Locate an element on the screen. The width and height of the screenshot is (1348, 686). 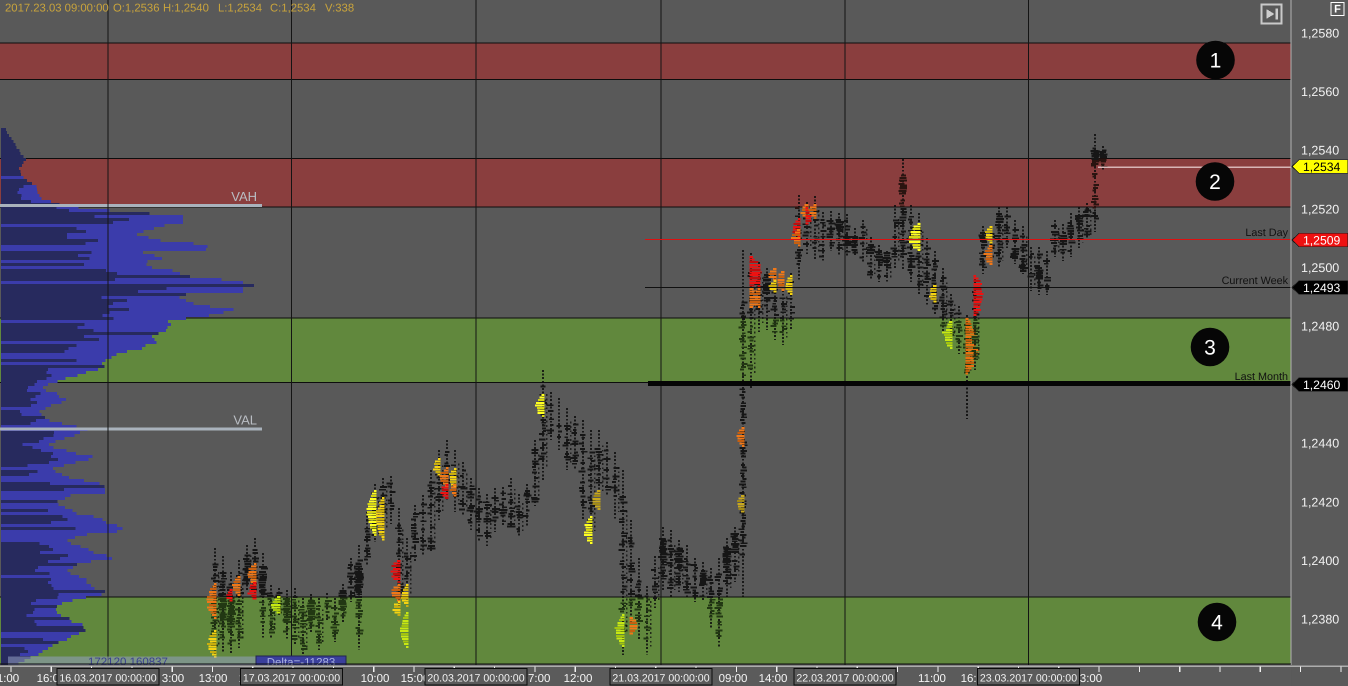
svg-text: 17.03.2017 00:00:00 is located at coordinates (291, 679).